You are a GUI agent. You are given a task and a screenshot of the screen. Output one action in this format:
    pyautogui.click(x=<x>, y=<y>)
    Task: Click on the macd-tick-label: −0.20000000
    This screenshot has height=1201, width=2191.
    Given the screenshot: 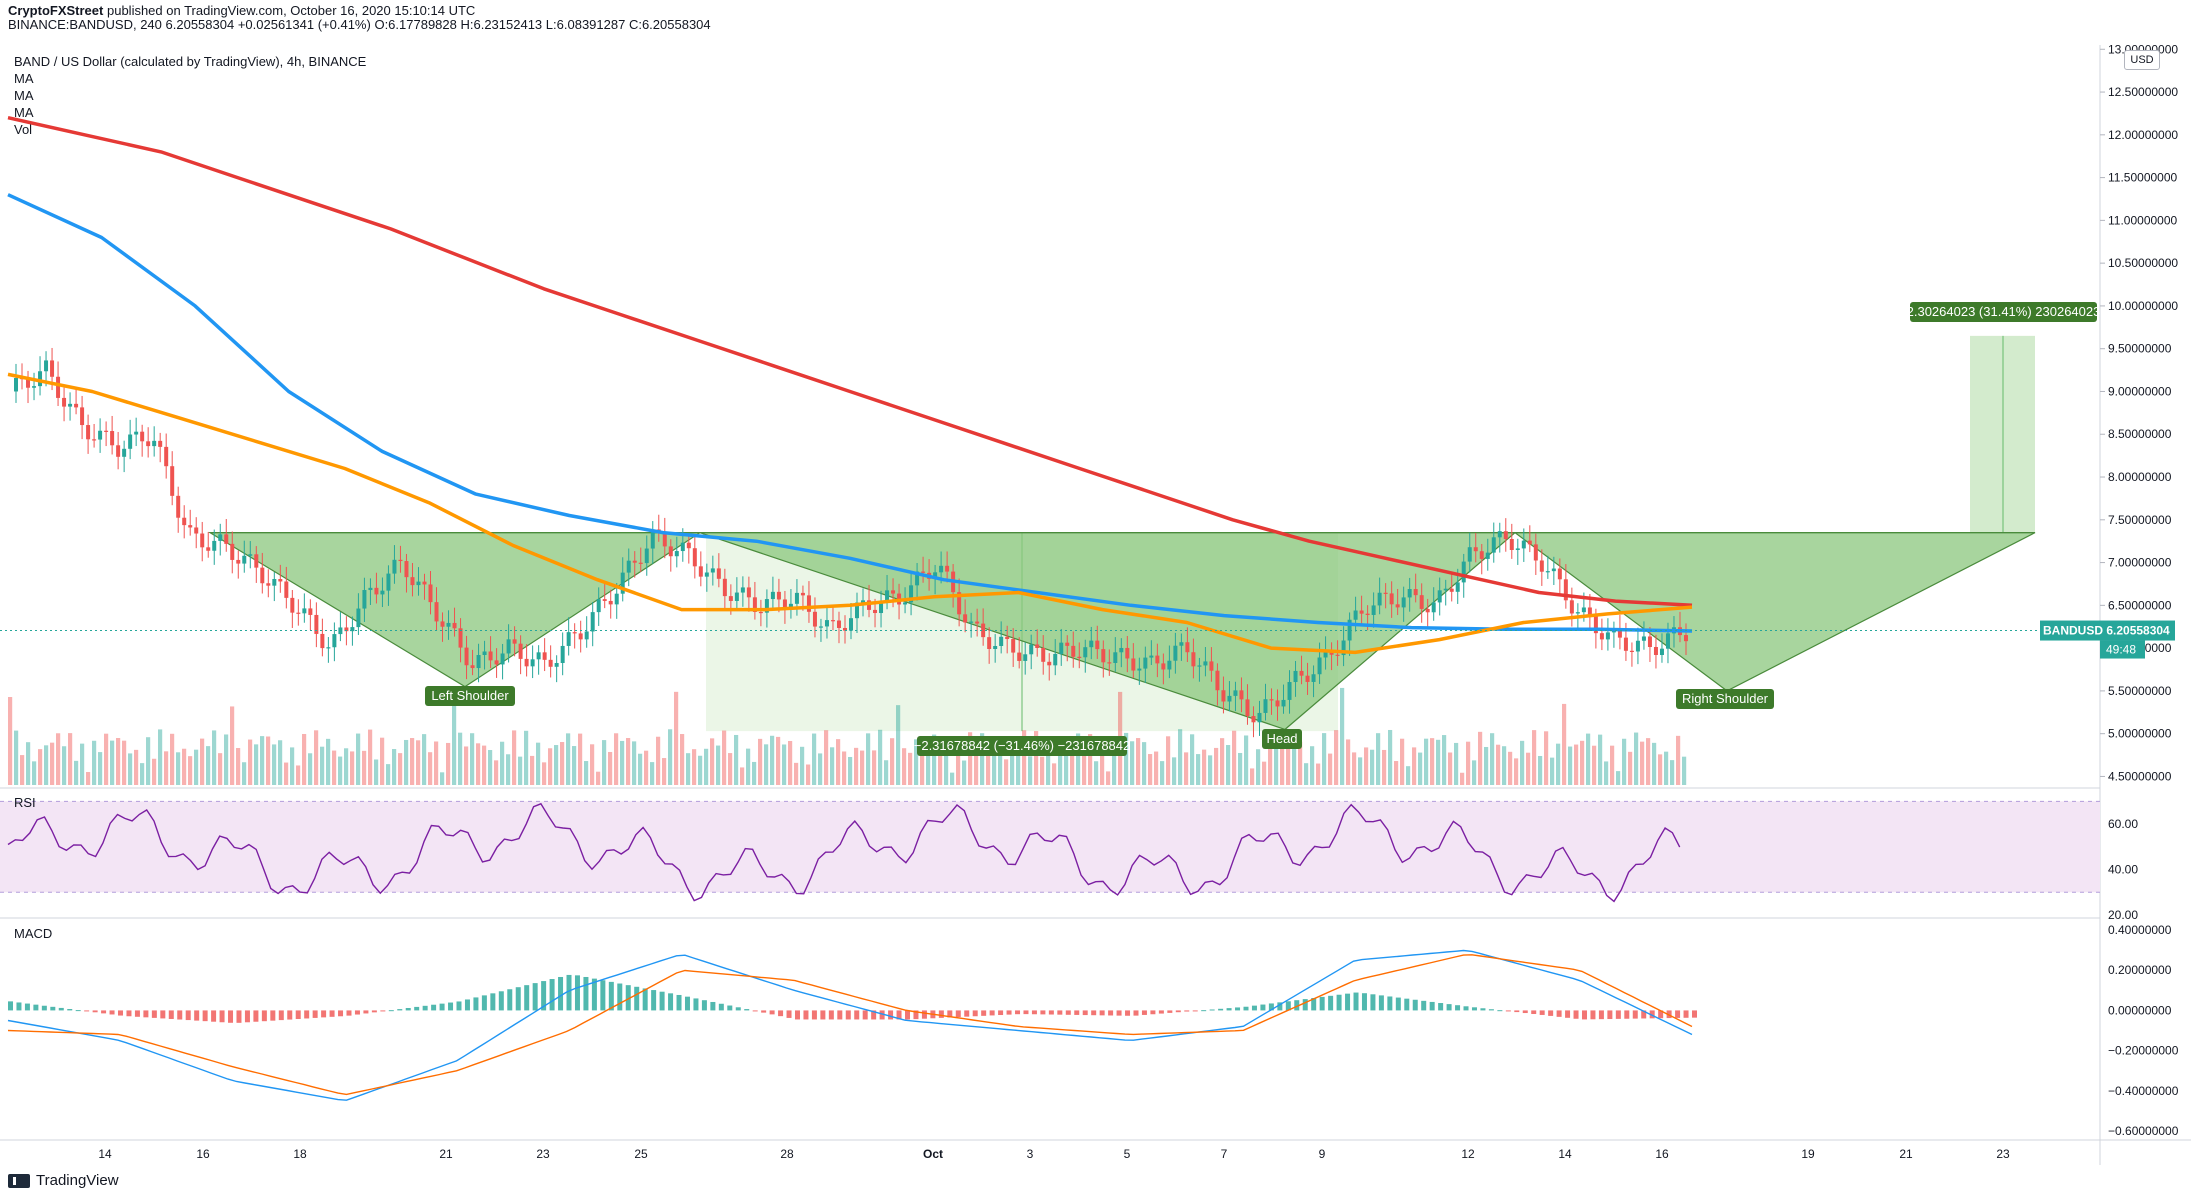 What is the action you would take?
    pyautogui.click(x=2143, y=1051)
    